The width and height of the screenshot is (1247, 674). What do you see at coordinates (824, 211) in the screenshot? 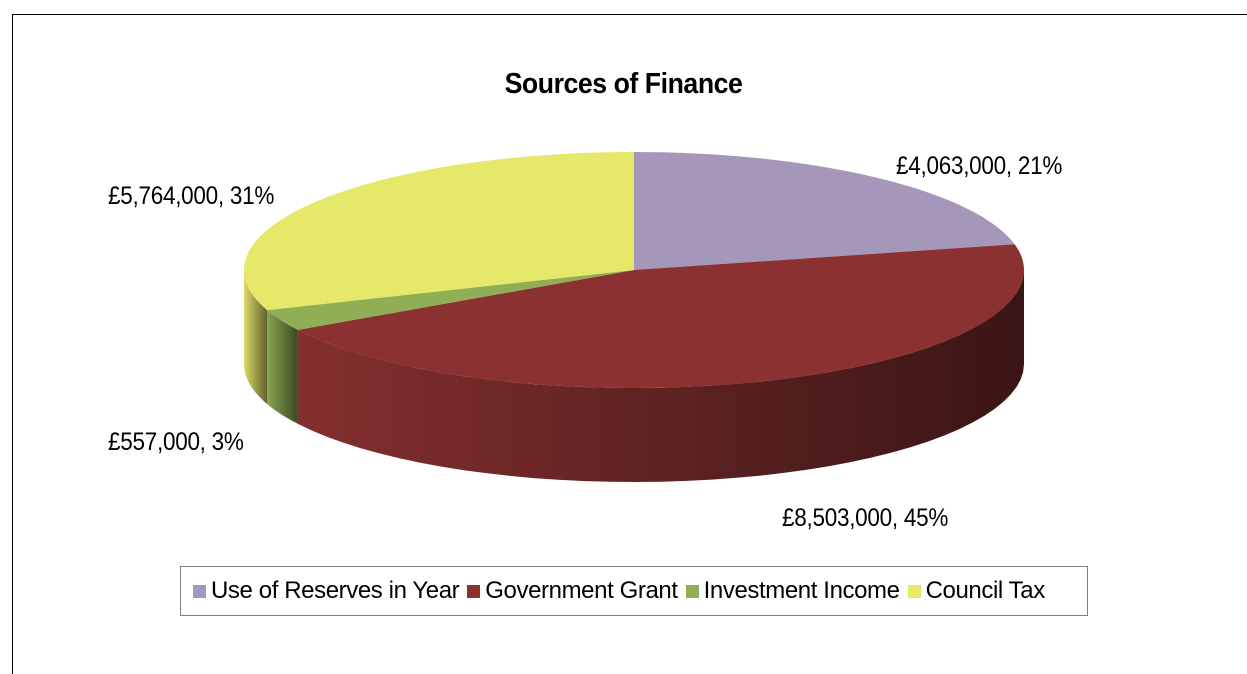
I see `pie-slice-use-of-reserves-in-year` at bounding box center [824, 211].